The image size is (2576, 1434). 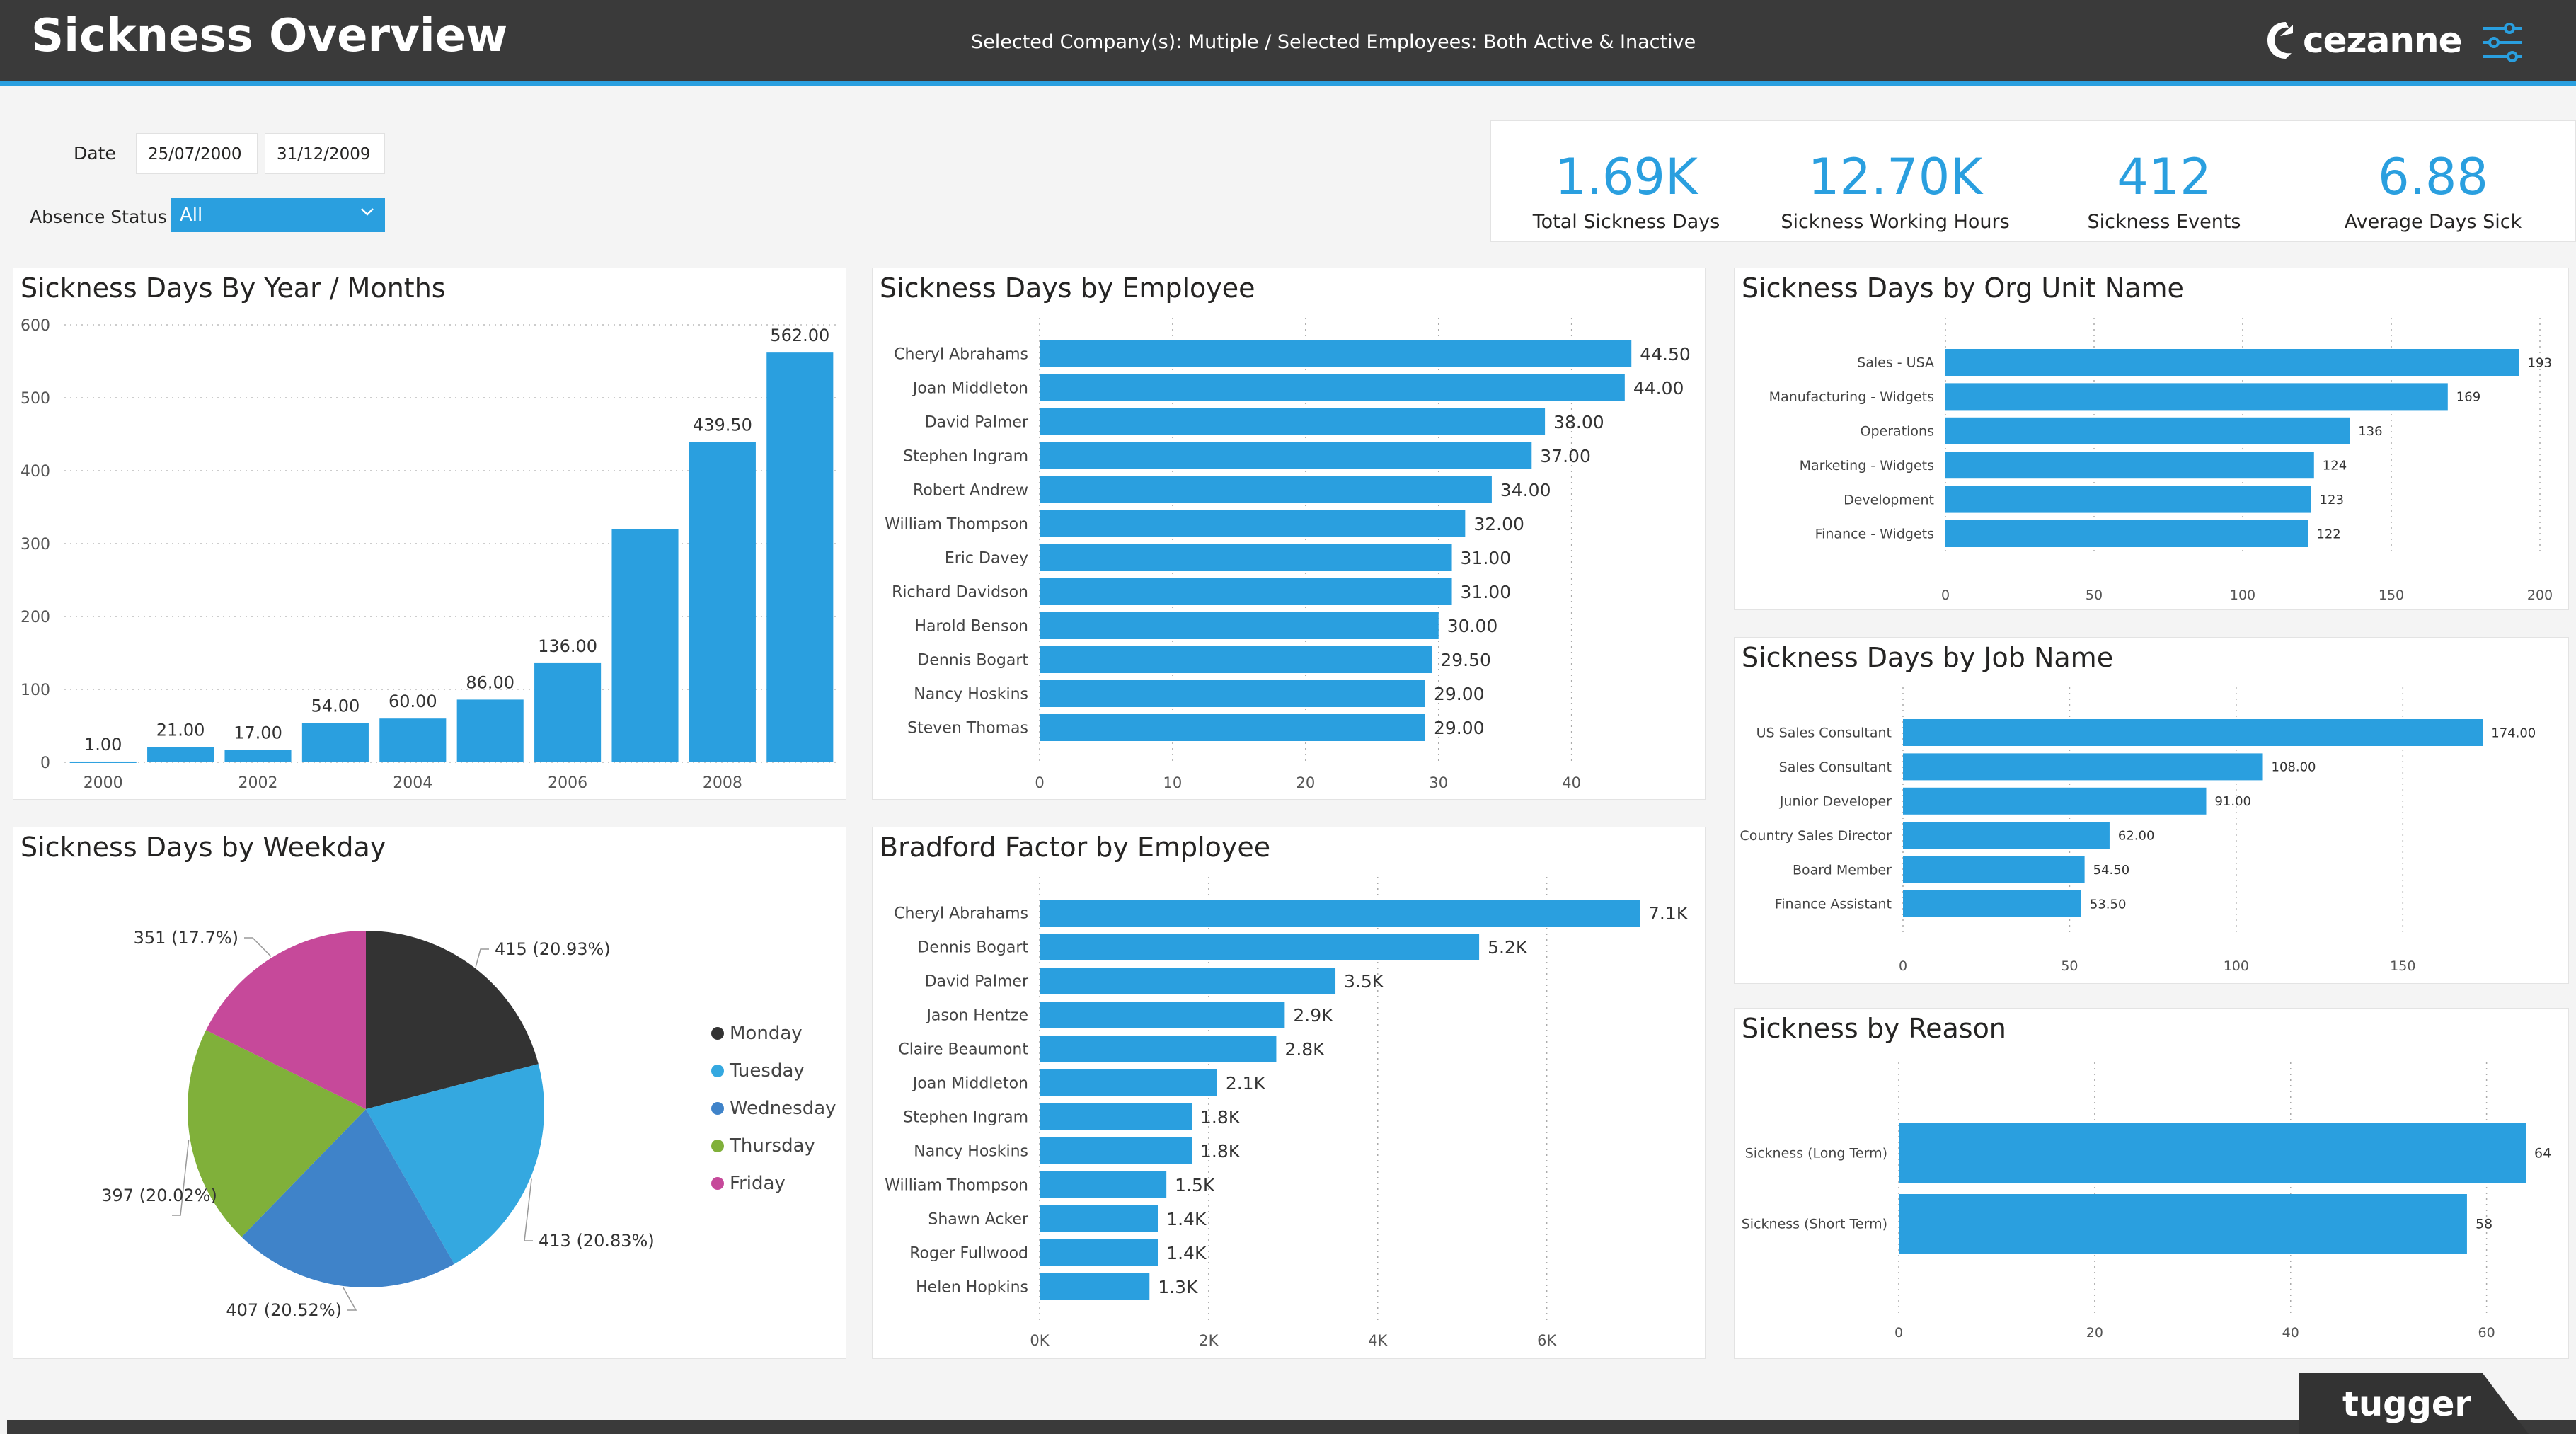 I want to click on tugger-badge: tugger, so click(x=2414, y=1403).